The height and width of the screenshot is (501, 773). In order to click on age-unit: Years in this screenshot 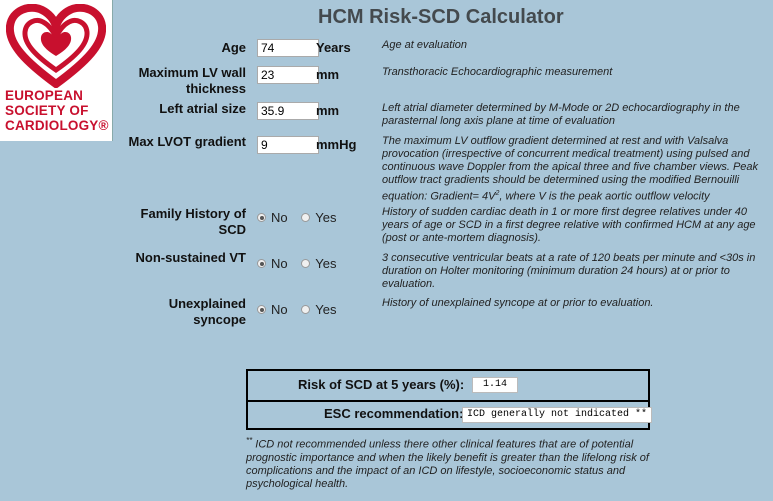, I will do `click(333, 47)`.